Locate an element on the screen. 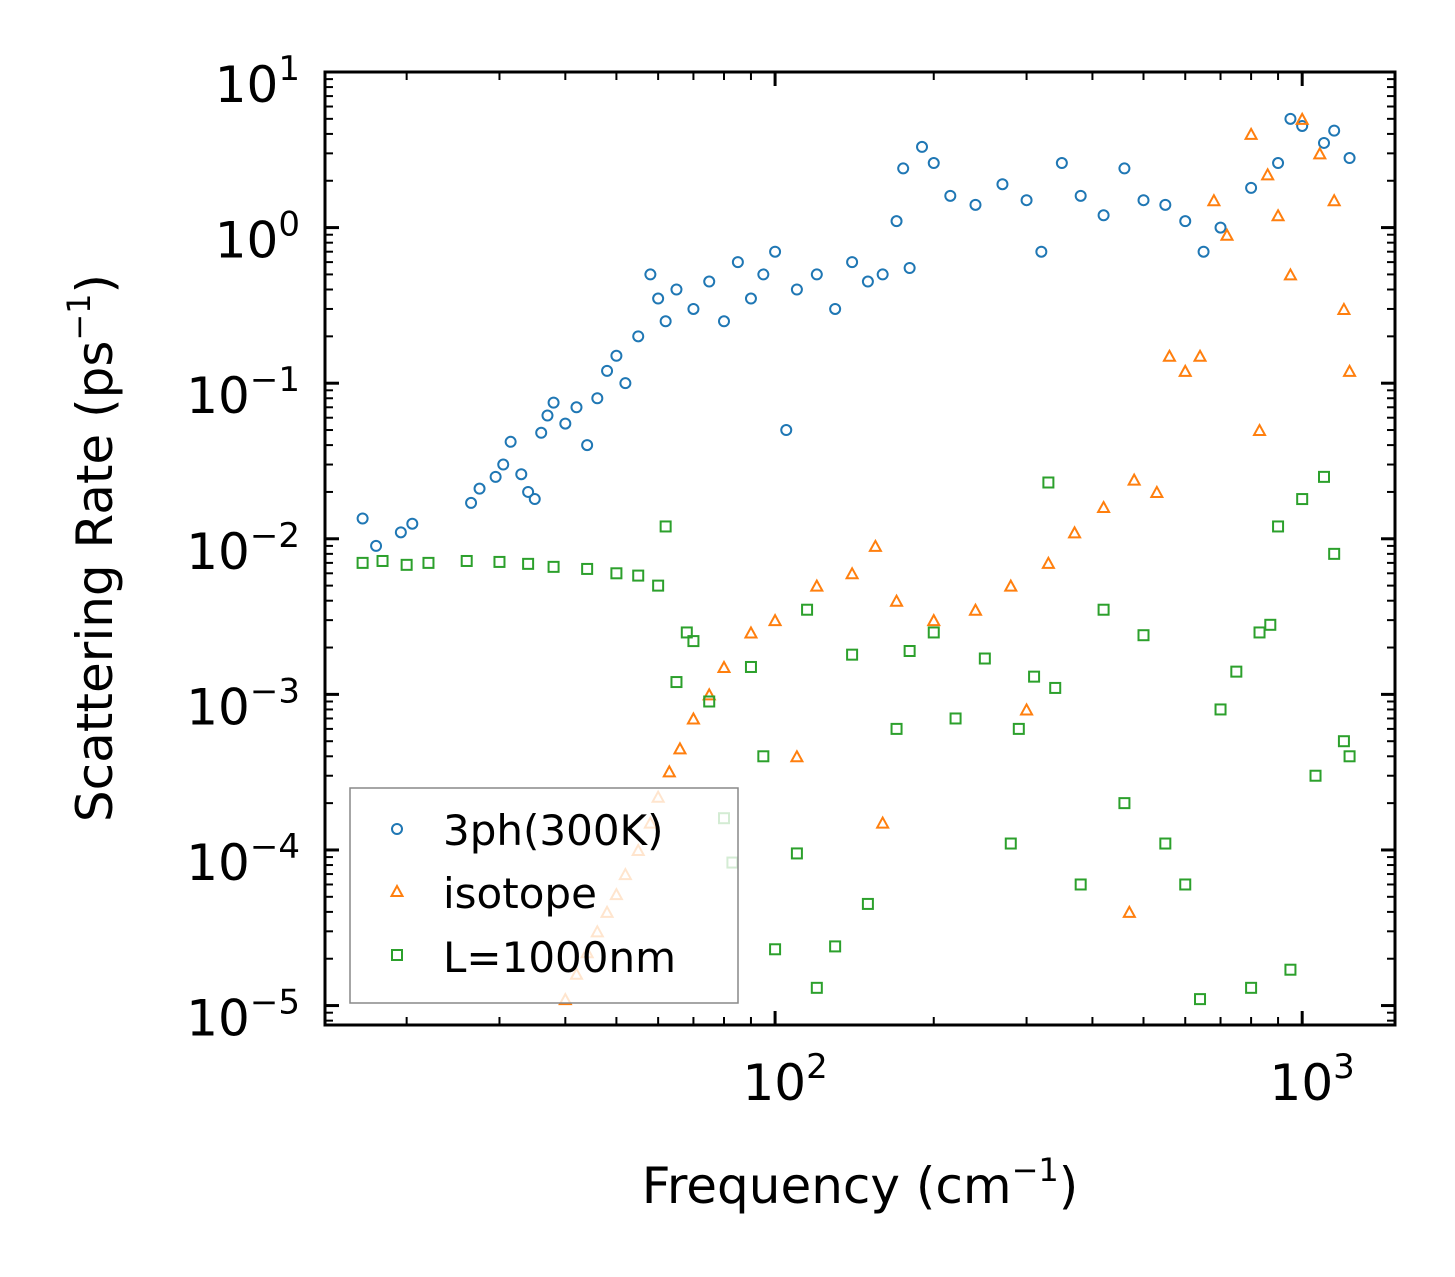 The image size is (1455, 1277). y-tick-label-−2: 10⁻² is located at coordinates (243, 548).